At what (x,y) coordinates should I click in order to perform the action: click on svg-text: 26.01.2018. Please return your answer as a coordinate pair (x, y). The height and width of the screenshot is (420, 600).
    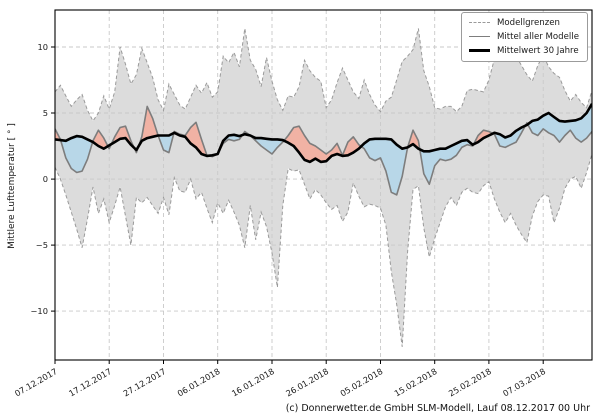
    Looking at the image, I should click on (307, 382).